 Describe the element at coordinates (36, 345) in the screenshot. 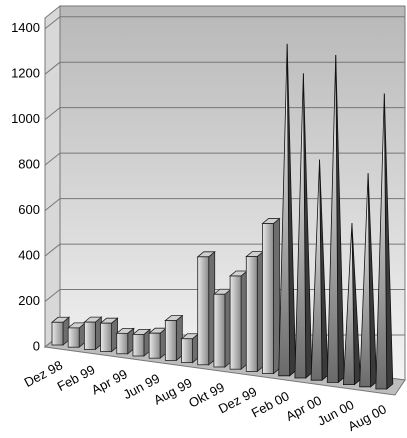

I see `y-tick-label: 0` at that location.